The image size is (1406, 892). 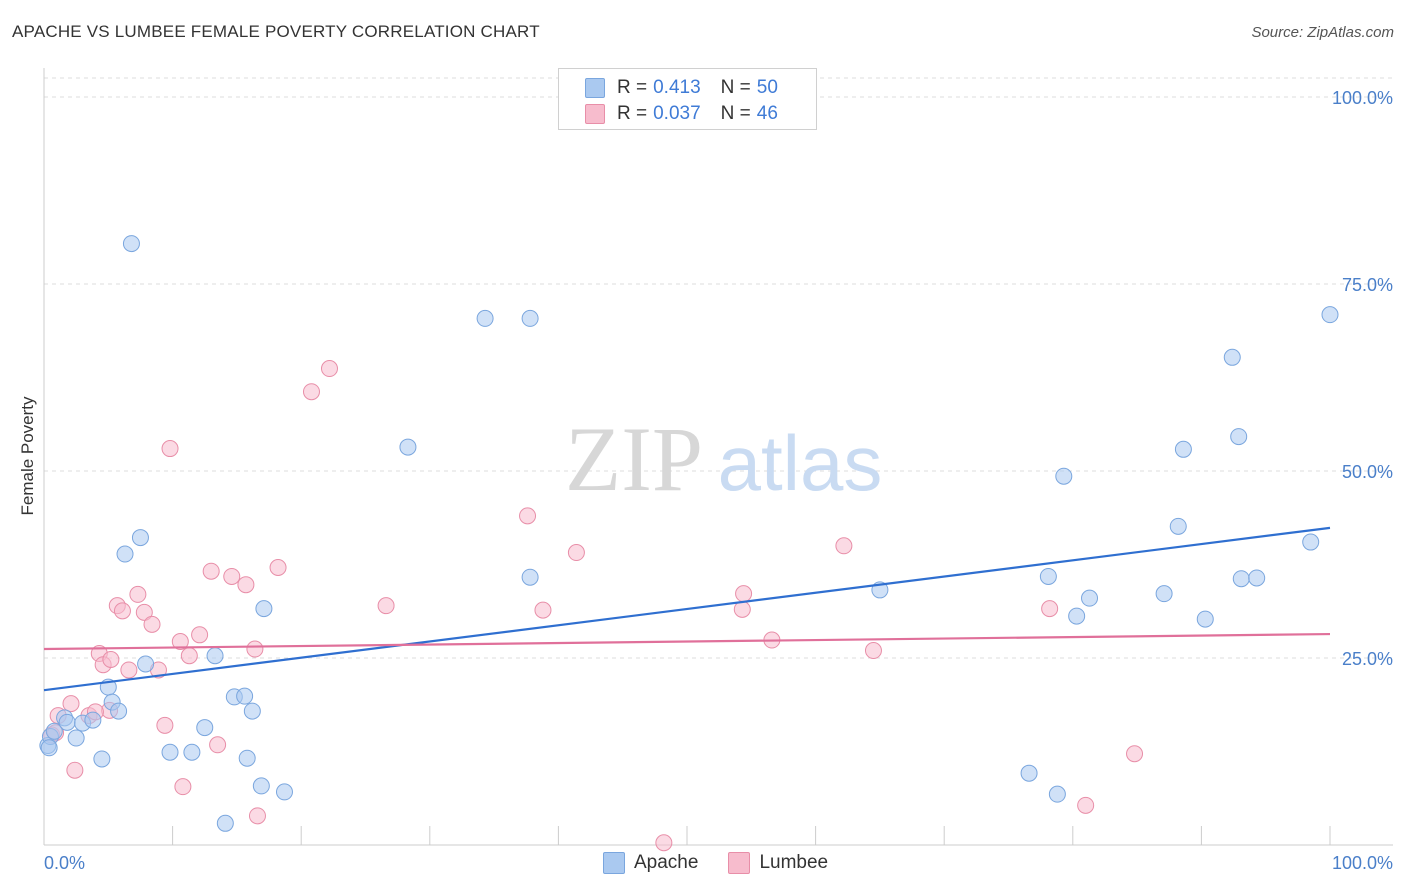 What do you see at coordinates (767, 113) in the screenshot?
I see `legend-n-value: 46` at bounding box center [767, 113].